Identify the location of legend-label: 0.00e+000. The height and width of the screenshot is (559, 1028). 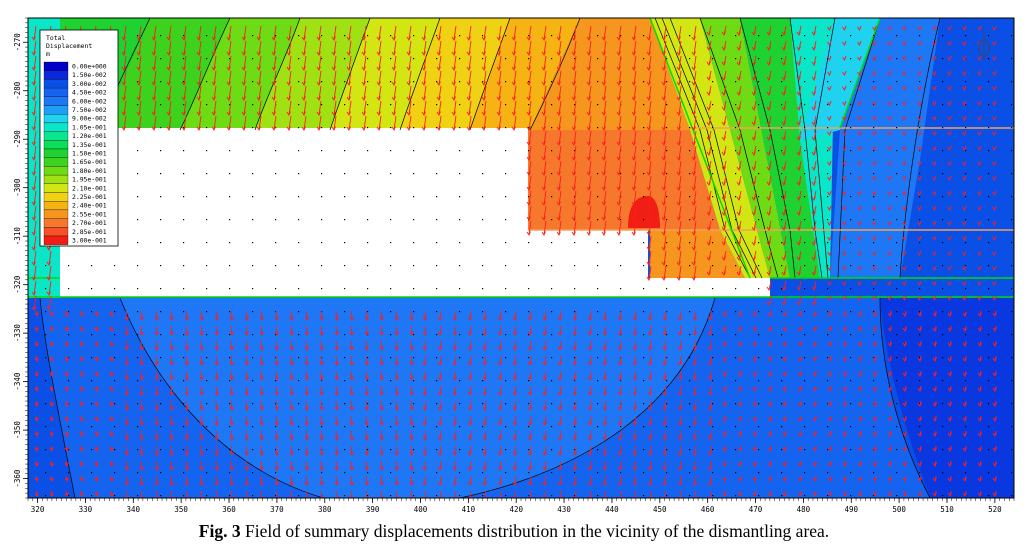
(89, 67).